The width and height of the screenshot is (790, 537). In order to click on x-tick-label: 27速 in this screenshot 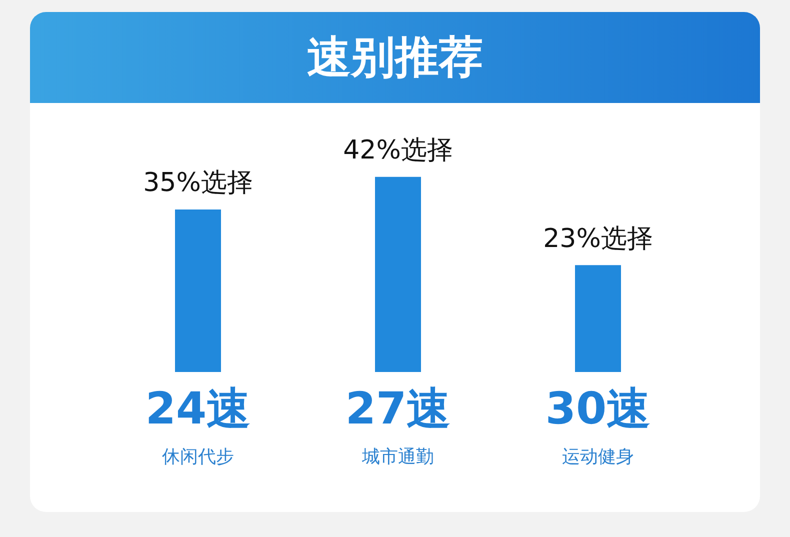, I will do `click(398, 408)`.